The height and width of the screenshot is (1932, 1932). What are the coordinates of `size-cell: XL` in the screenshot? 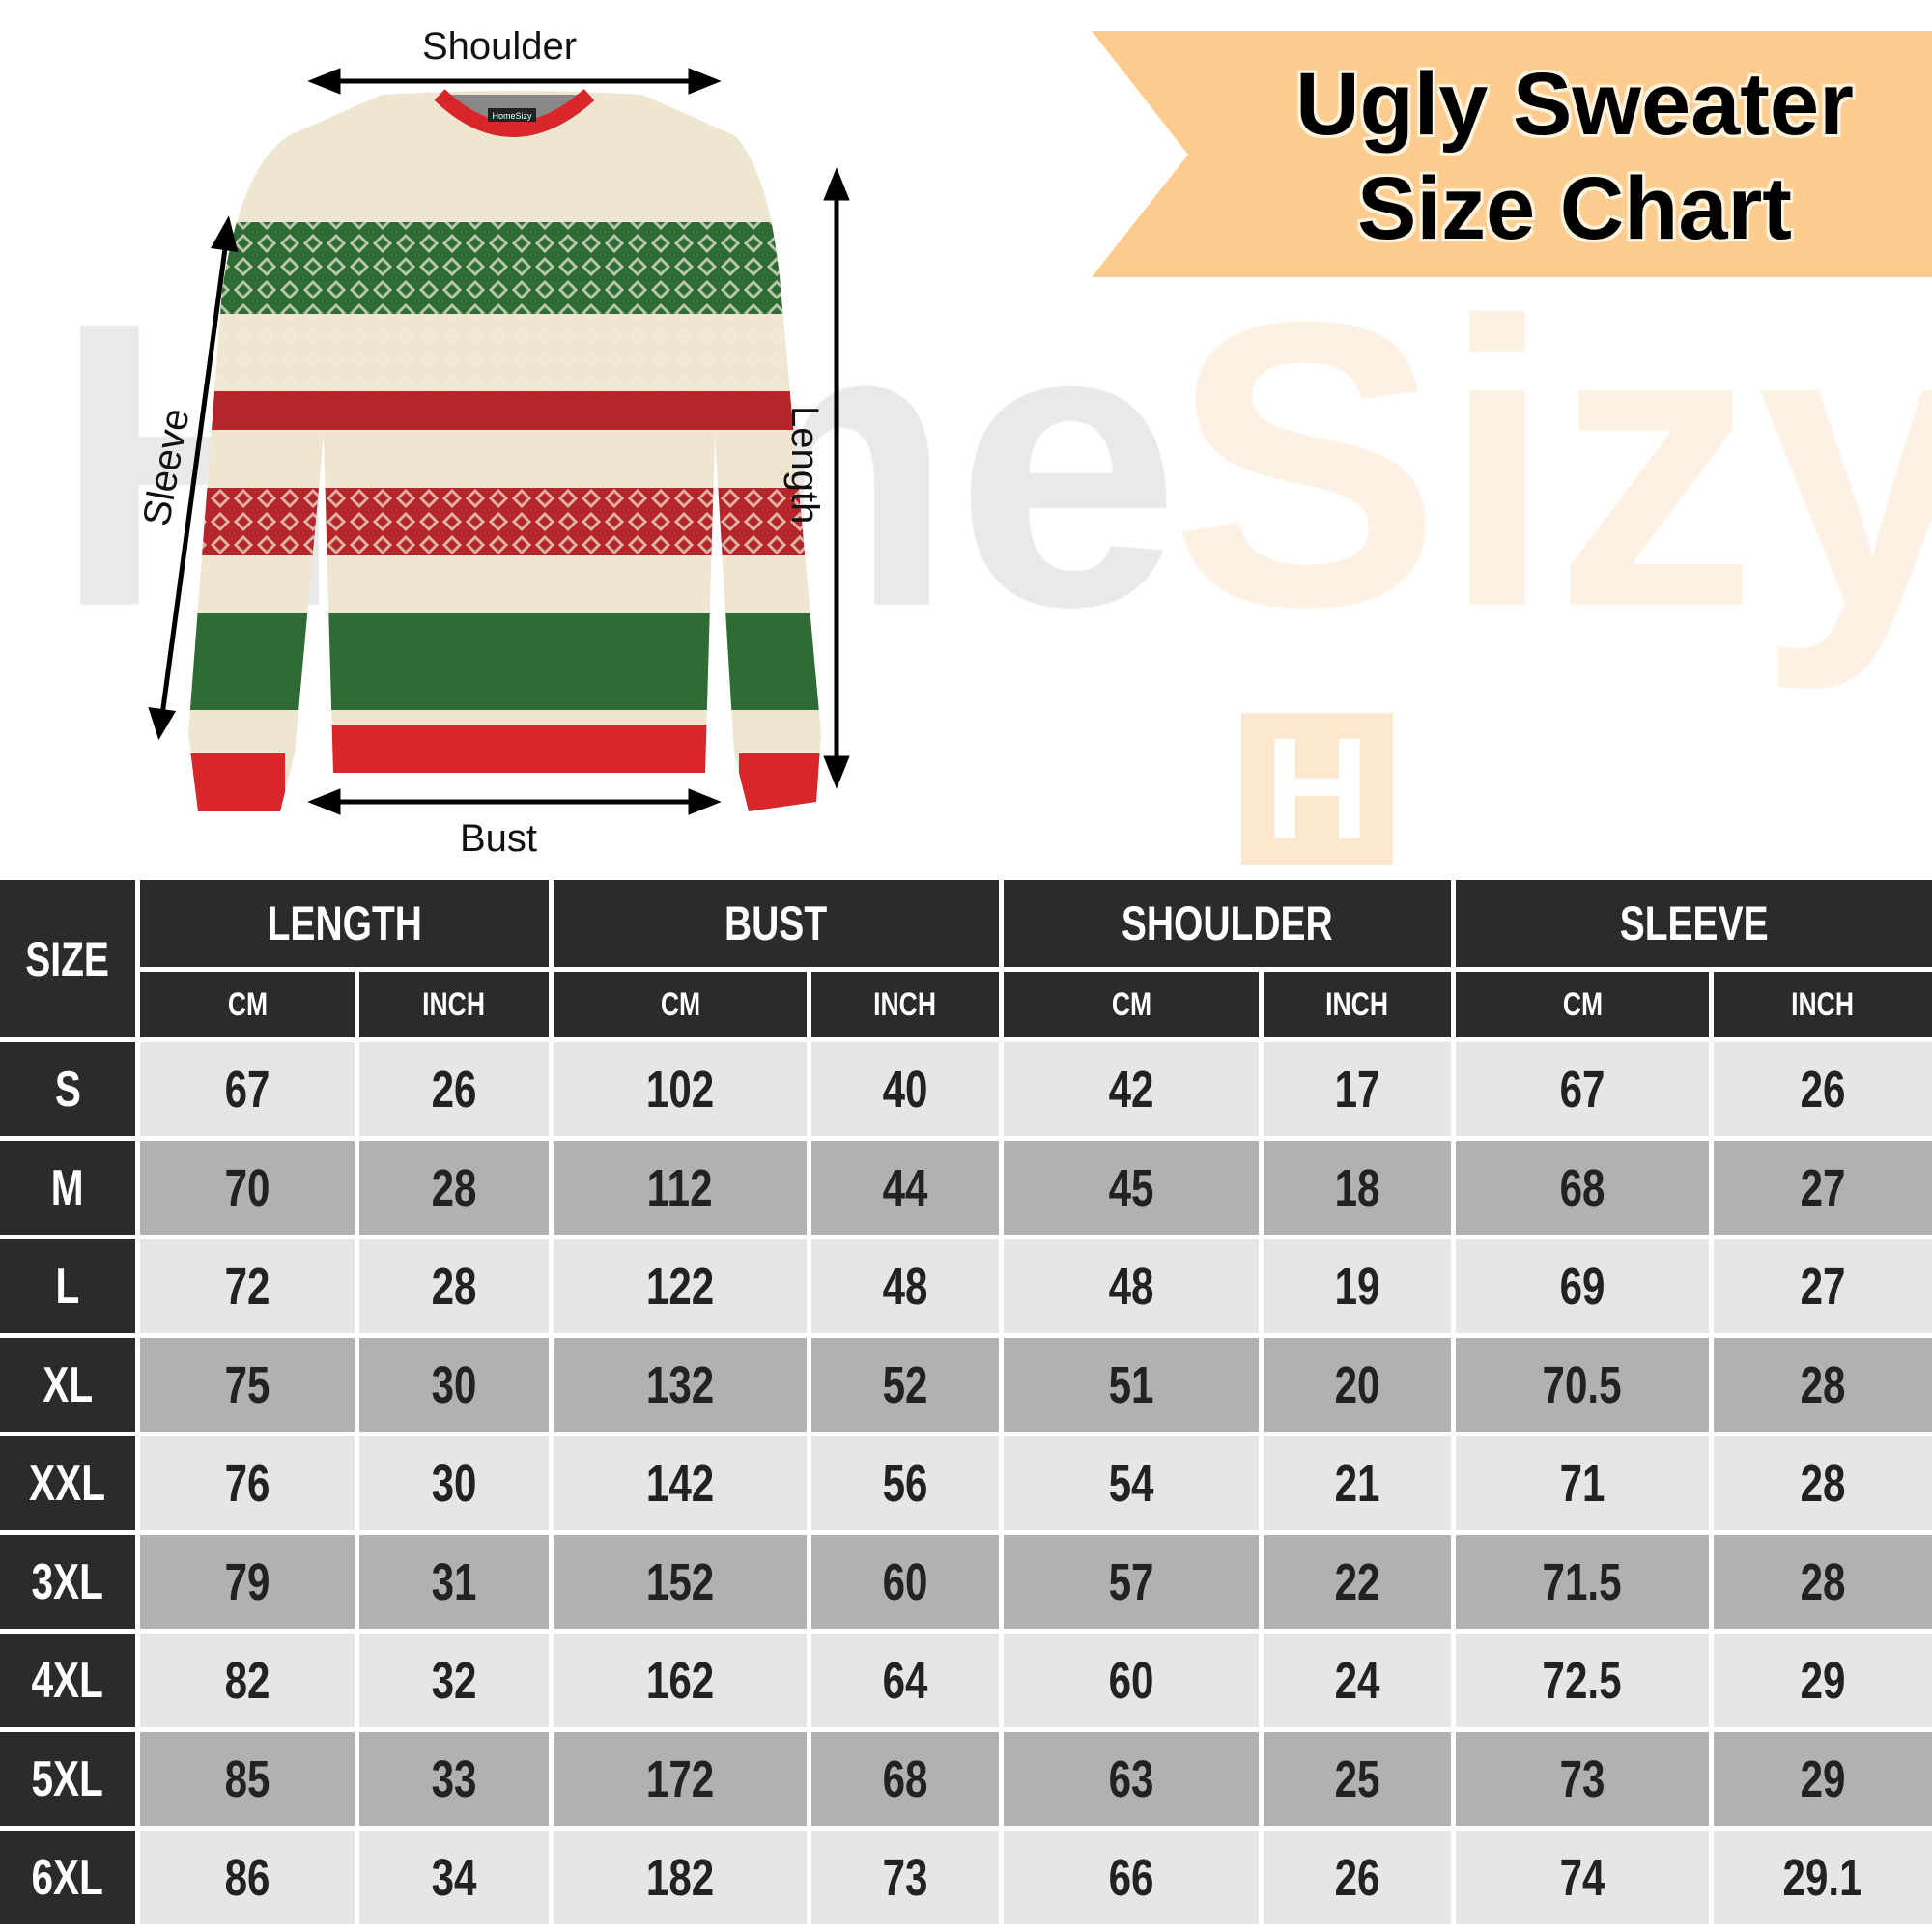 It's located at (67, 1385).